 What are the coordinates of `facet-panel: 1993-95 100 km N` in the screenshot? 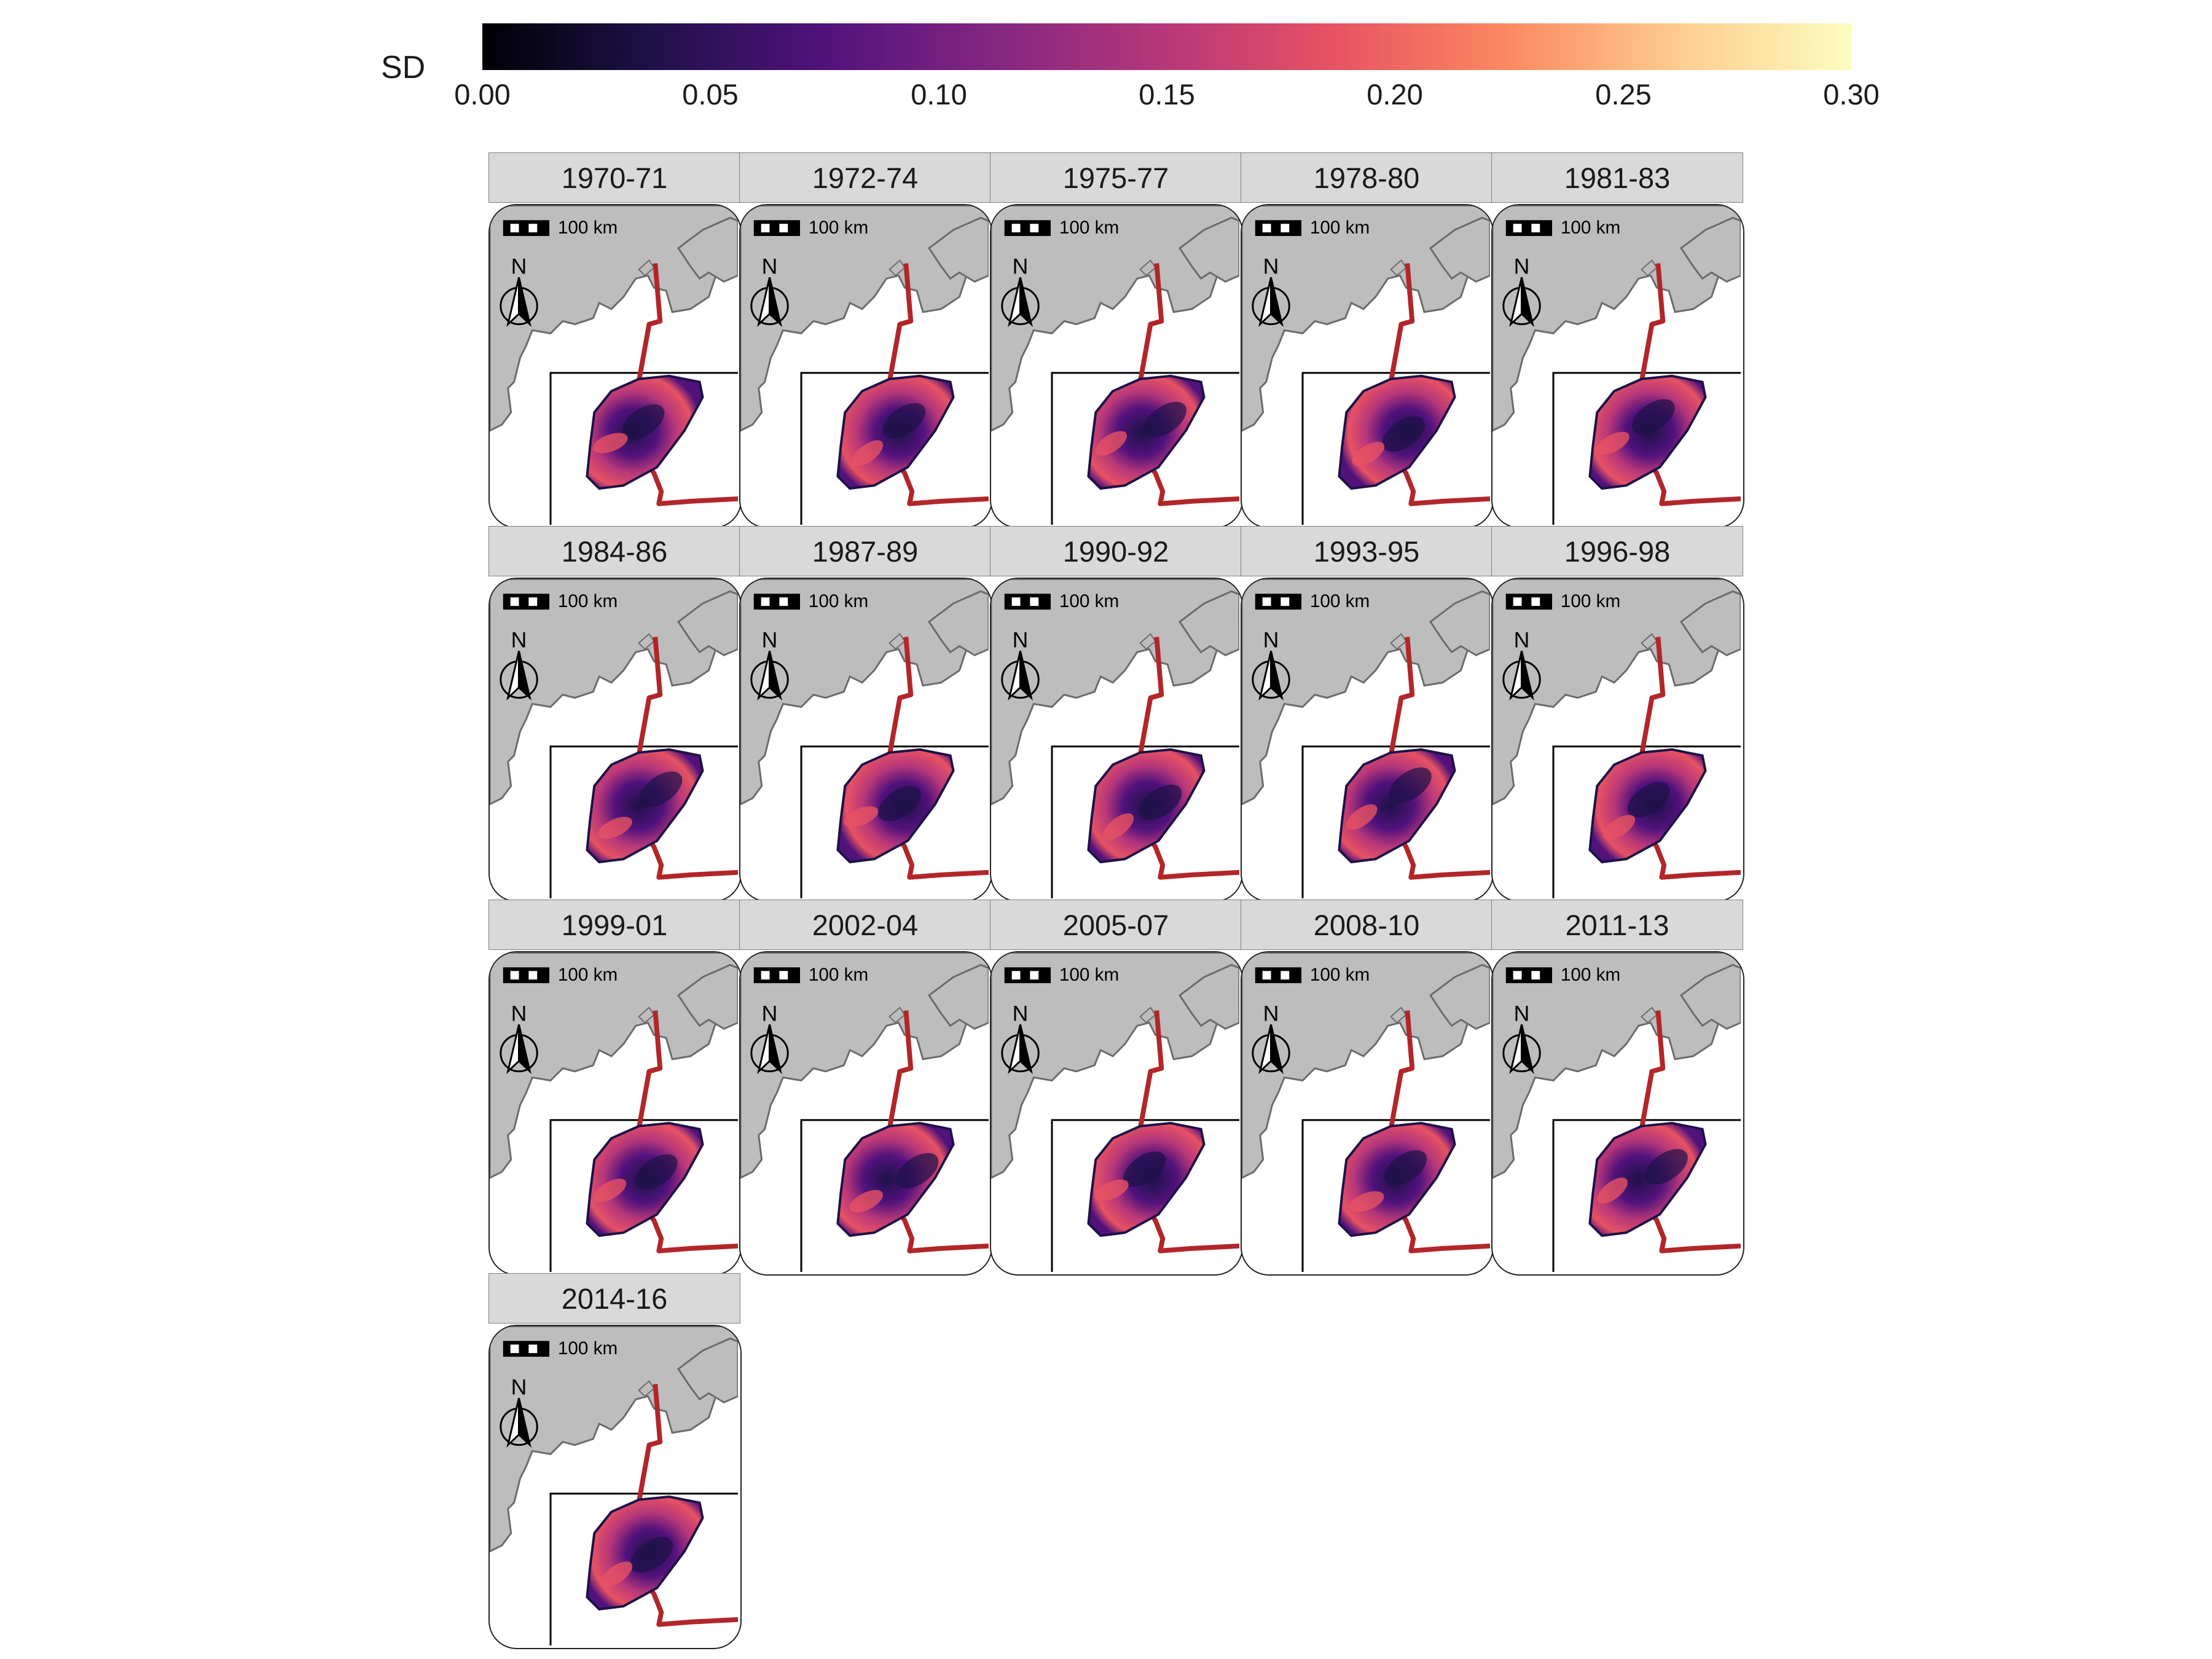 It's located at (1367, 714).